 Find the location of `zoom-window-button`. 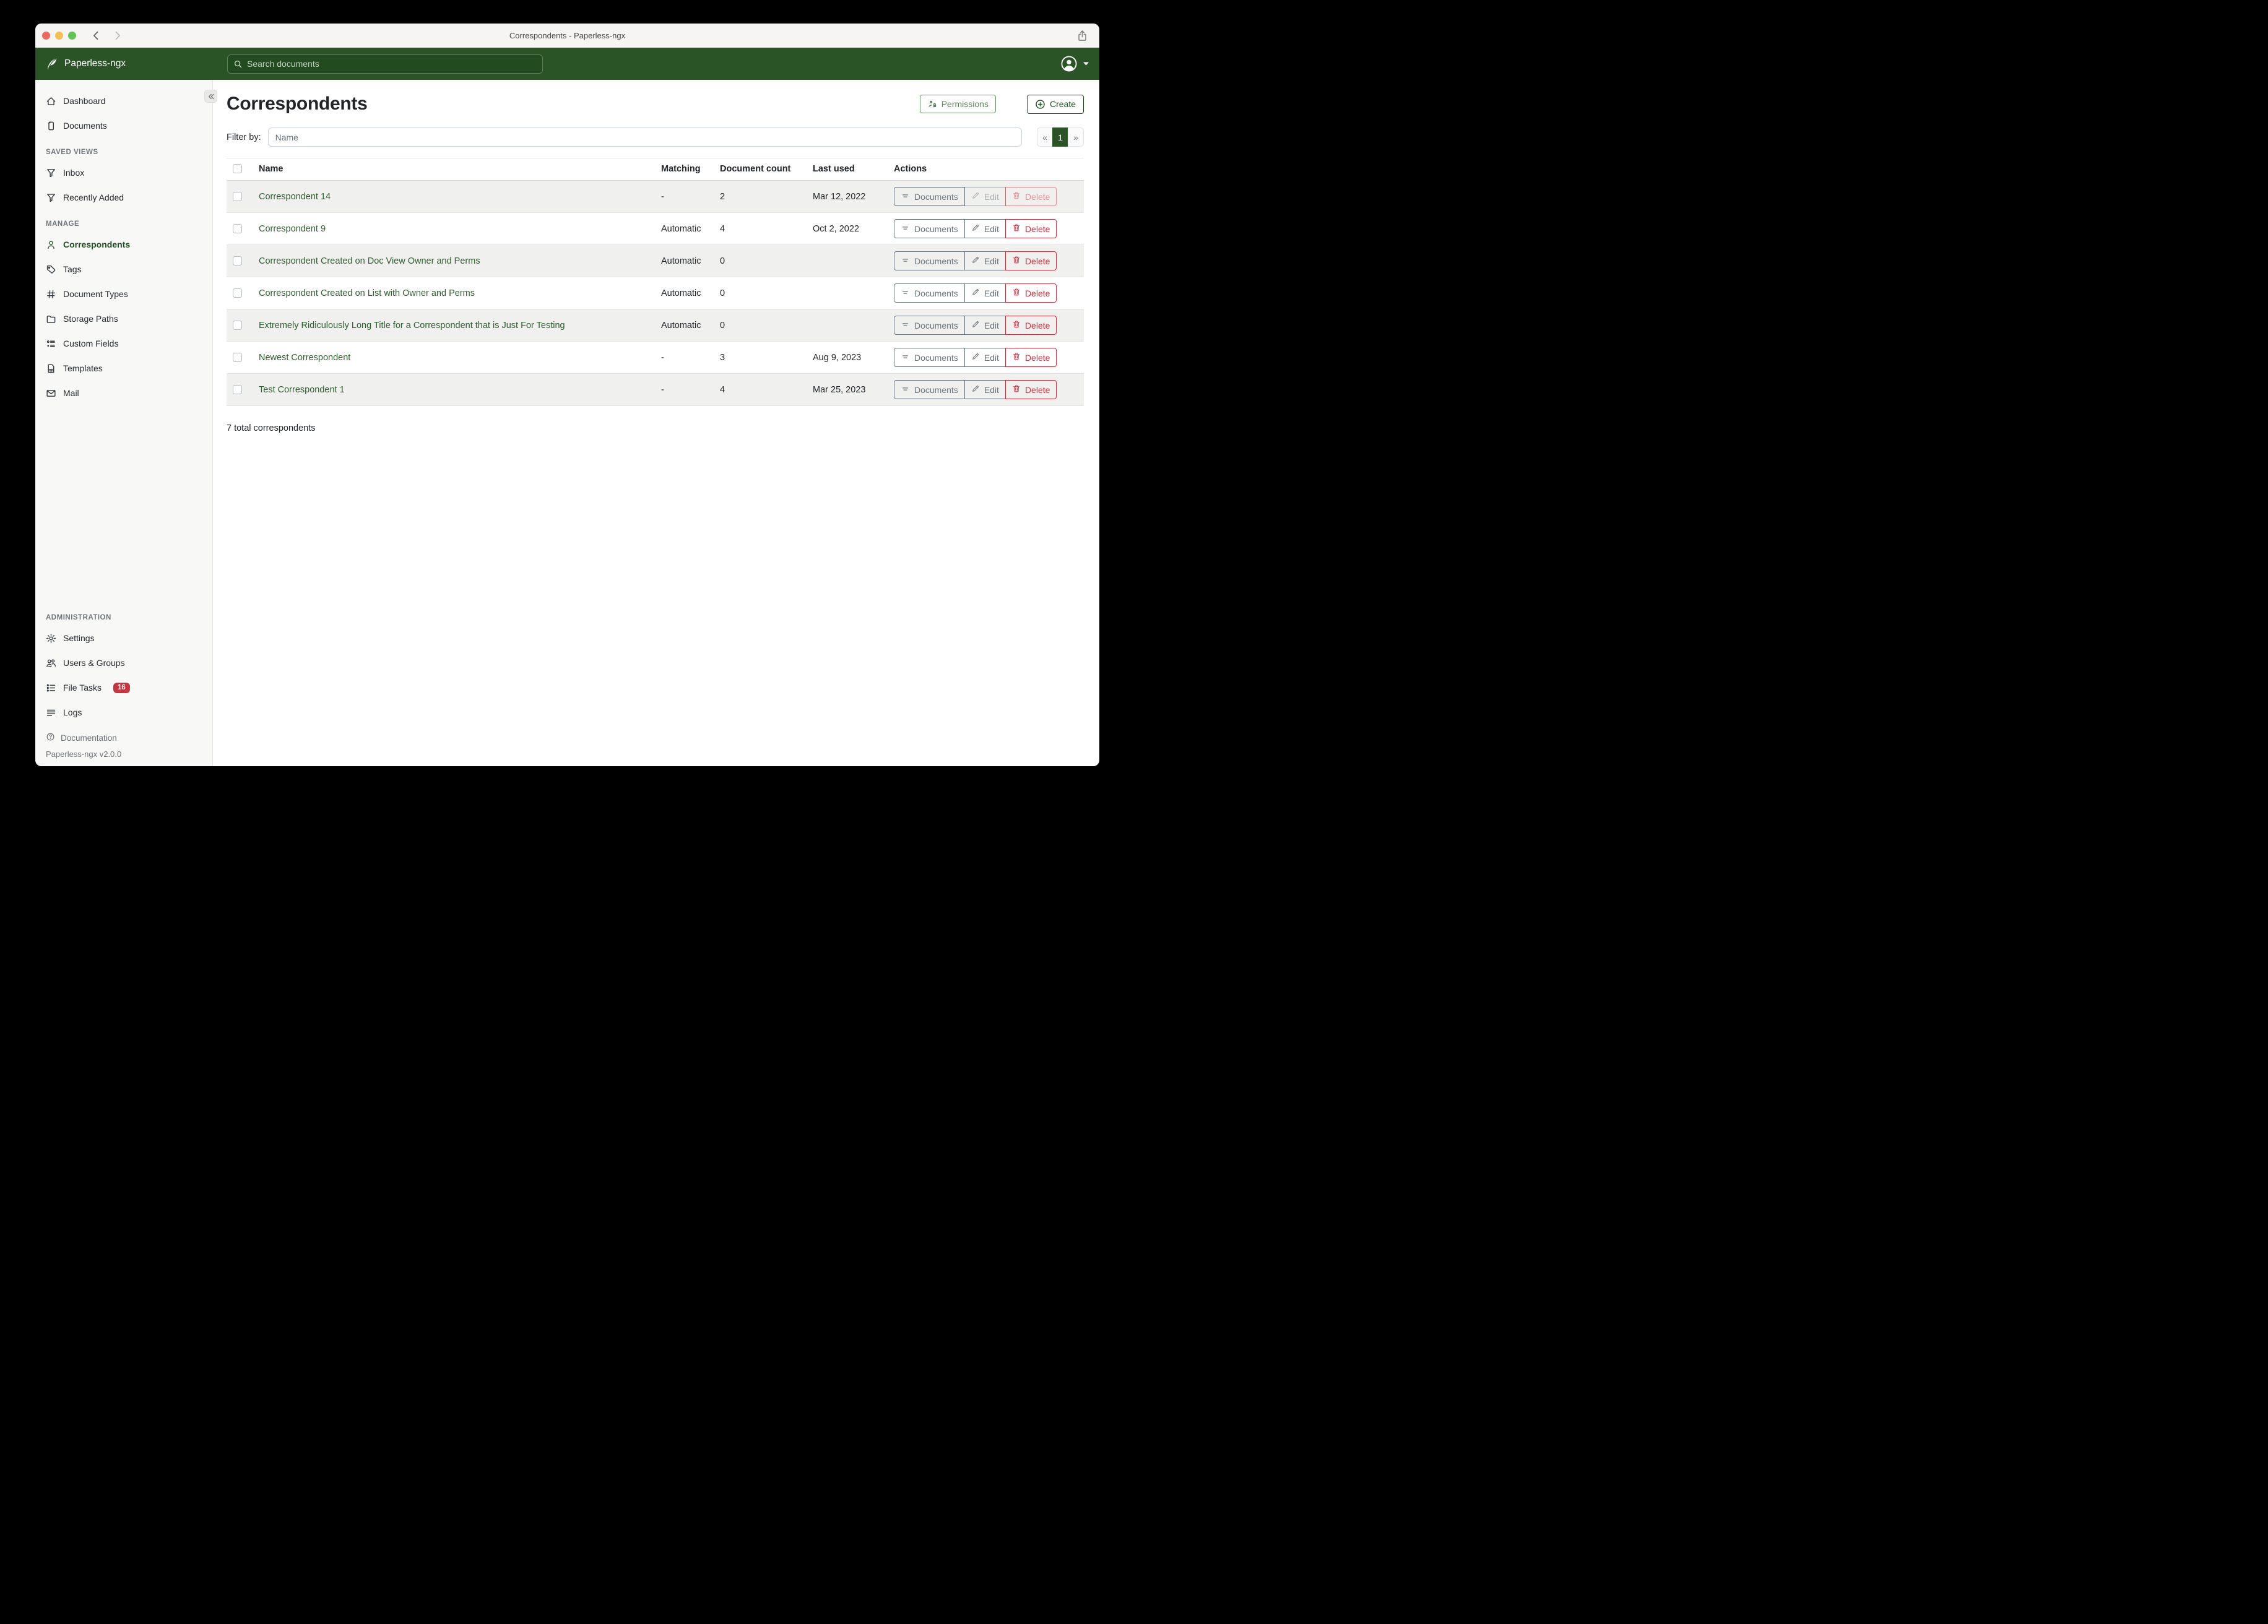

zoom-window-button is located at coordinates (72, 36).